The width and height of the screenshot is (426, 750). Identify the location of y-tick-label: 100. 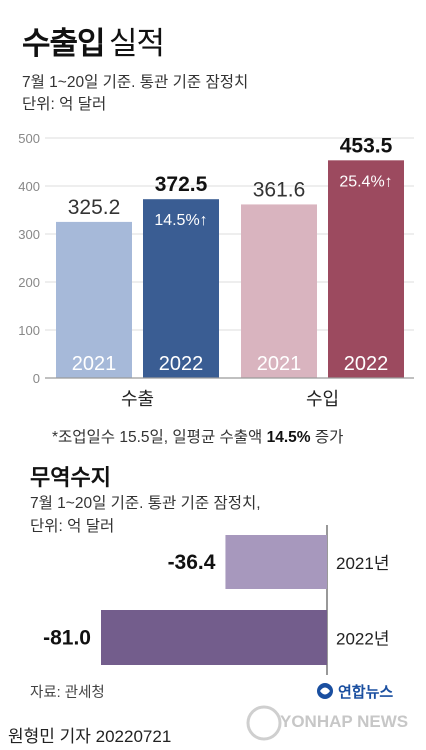
(29, 330).